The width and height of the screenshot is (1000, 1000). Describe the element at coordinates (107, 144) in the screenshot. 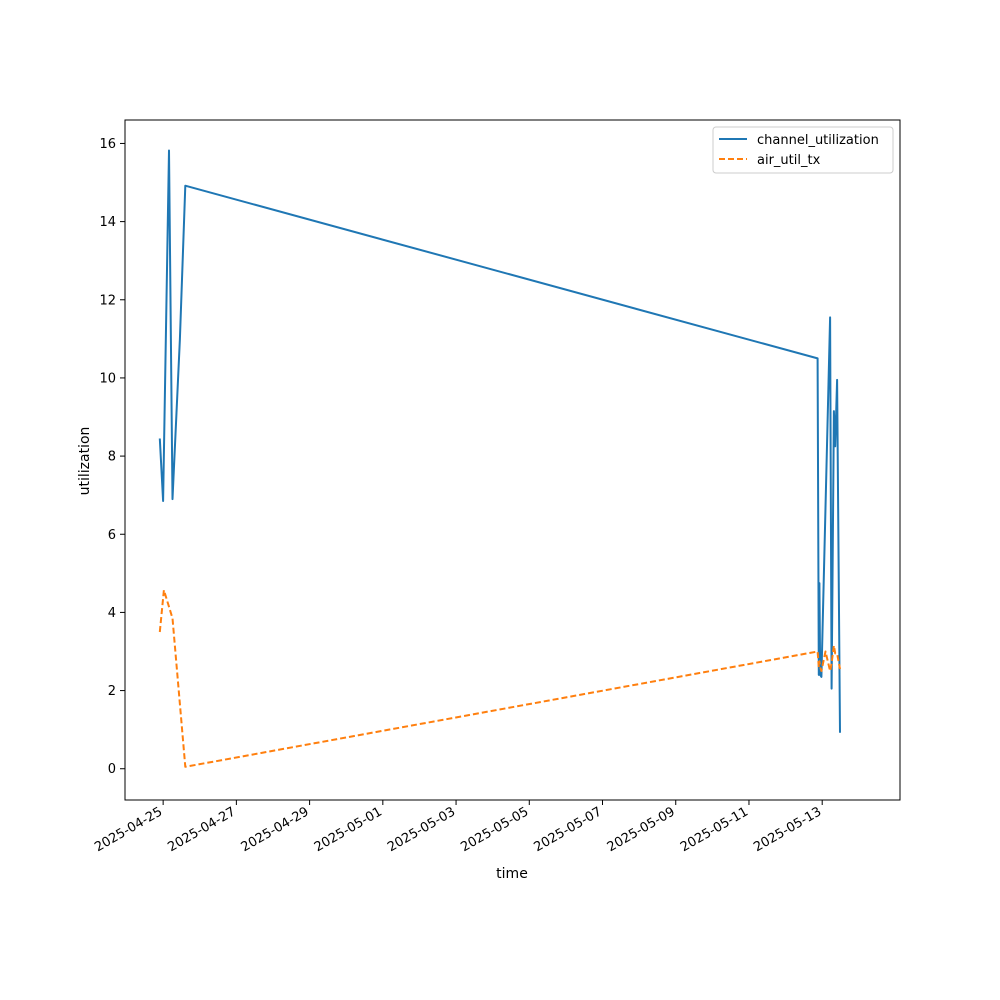

I see `y-tick-label: 16` at that location.